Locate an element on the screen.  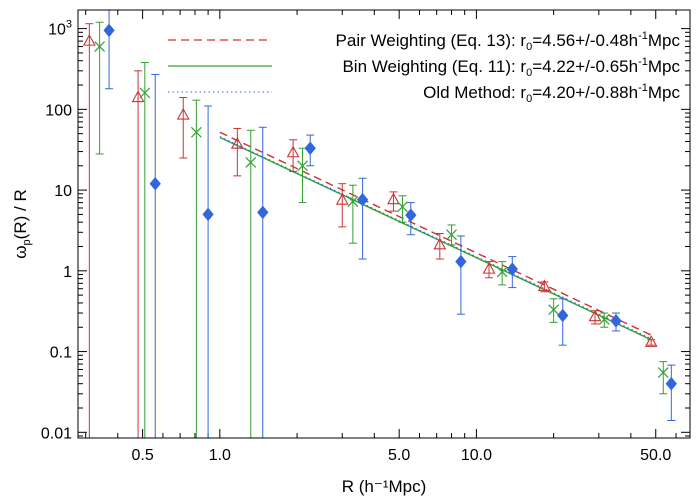
y-tick-label: 0.1 is located at coordinates (61, 353).